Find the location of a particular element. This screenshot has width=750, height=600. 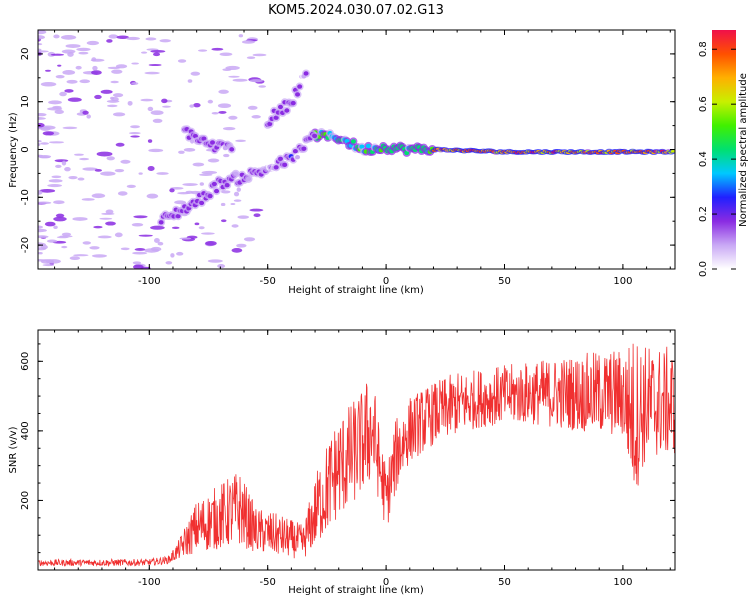

figure-title: KOM5.2024.030.07.02.G13 is located at coordinates (356, 10).